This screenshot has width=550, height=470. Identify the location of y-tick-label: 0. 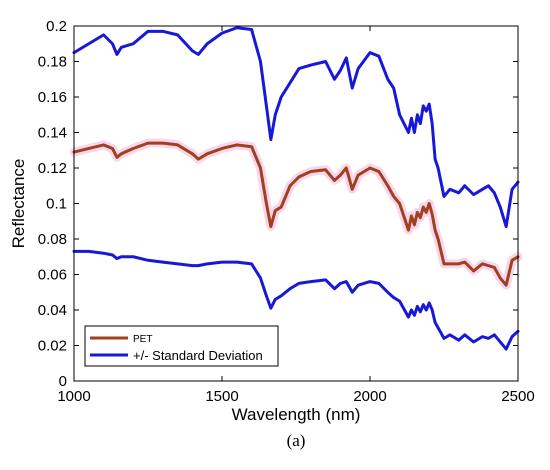
(63, 381).